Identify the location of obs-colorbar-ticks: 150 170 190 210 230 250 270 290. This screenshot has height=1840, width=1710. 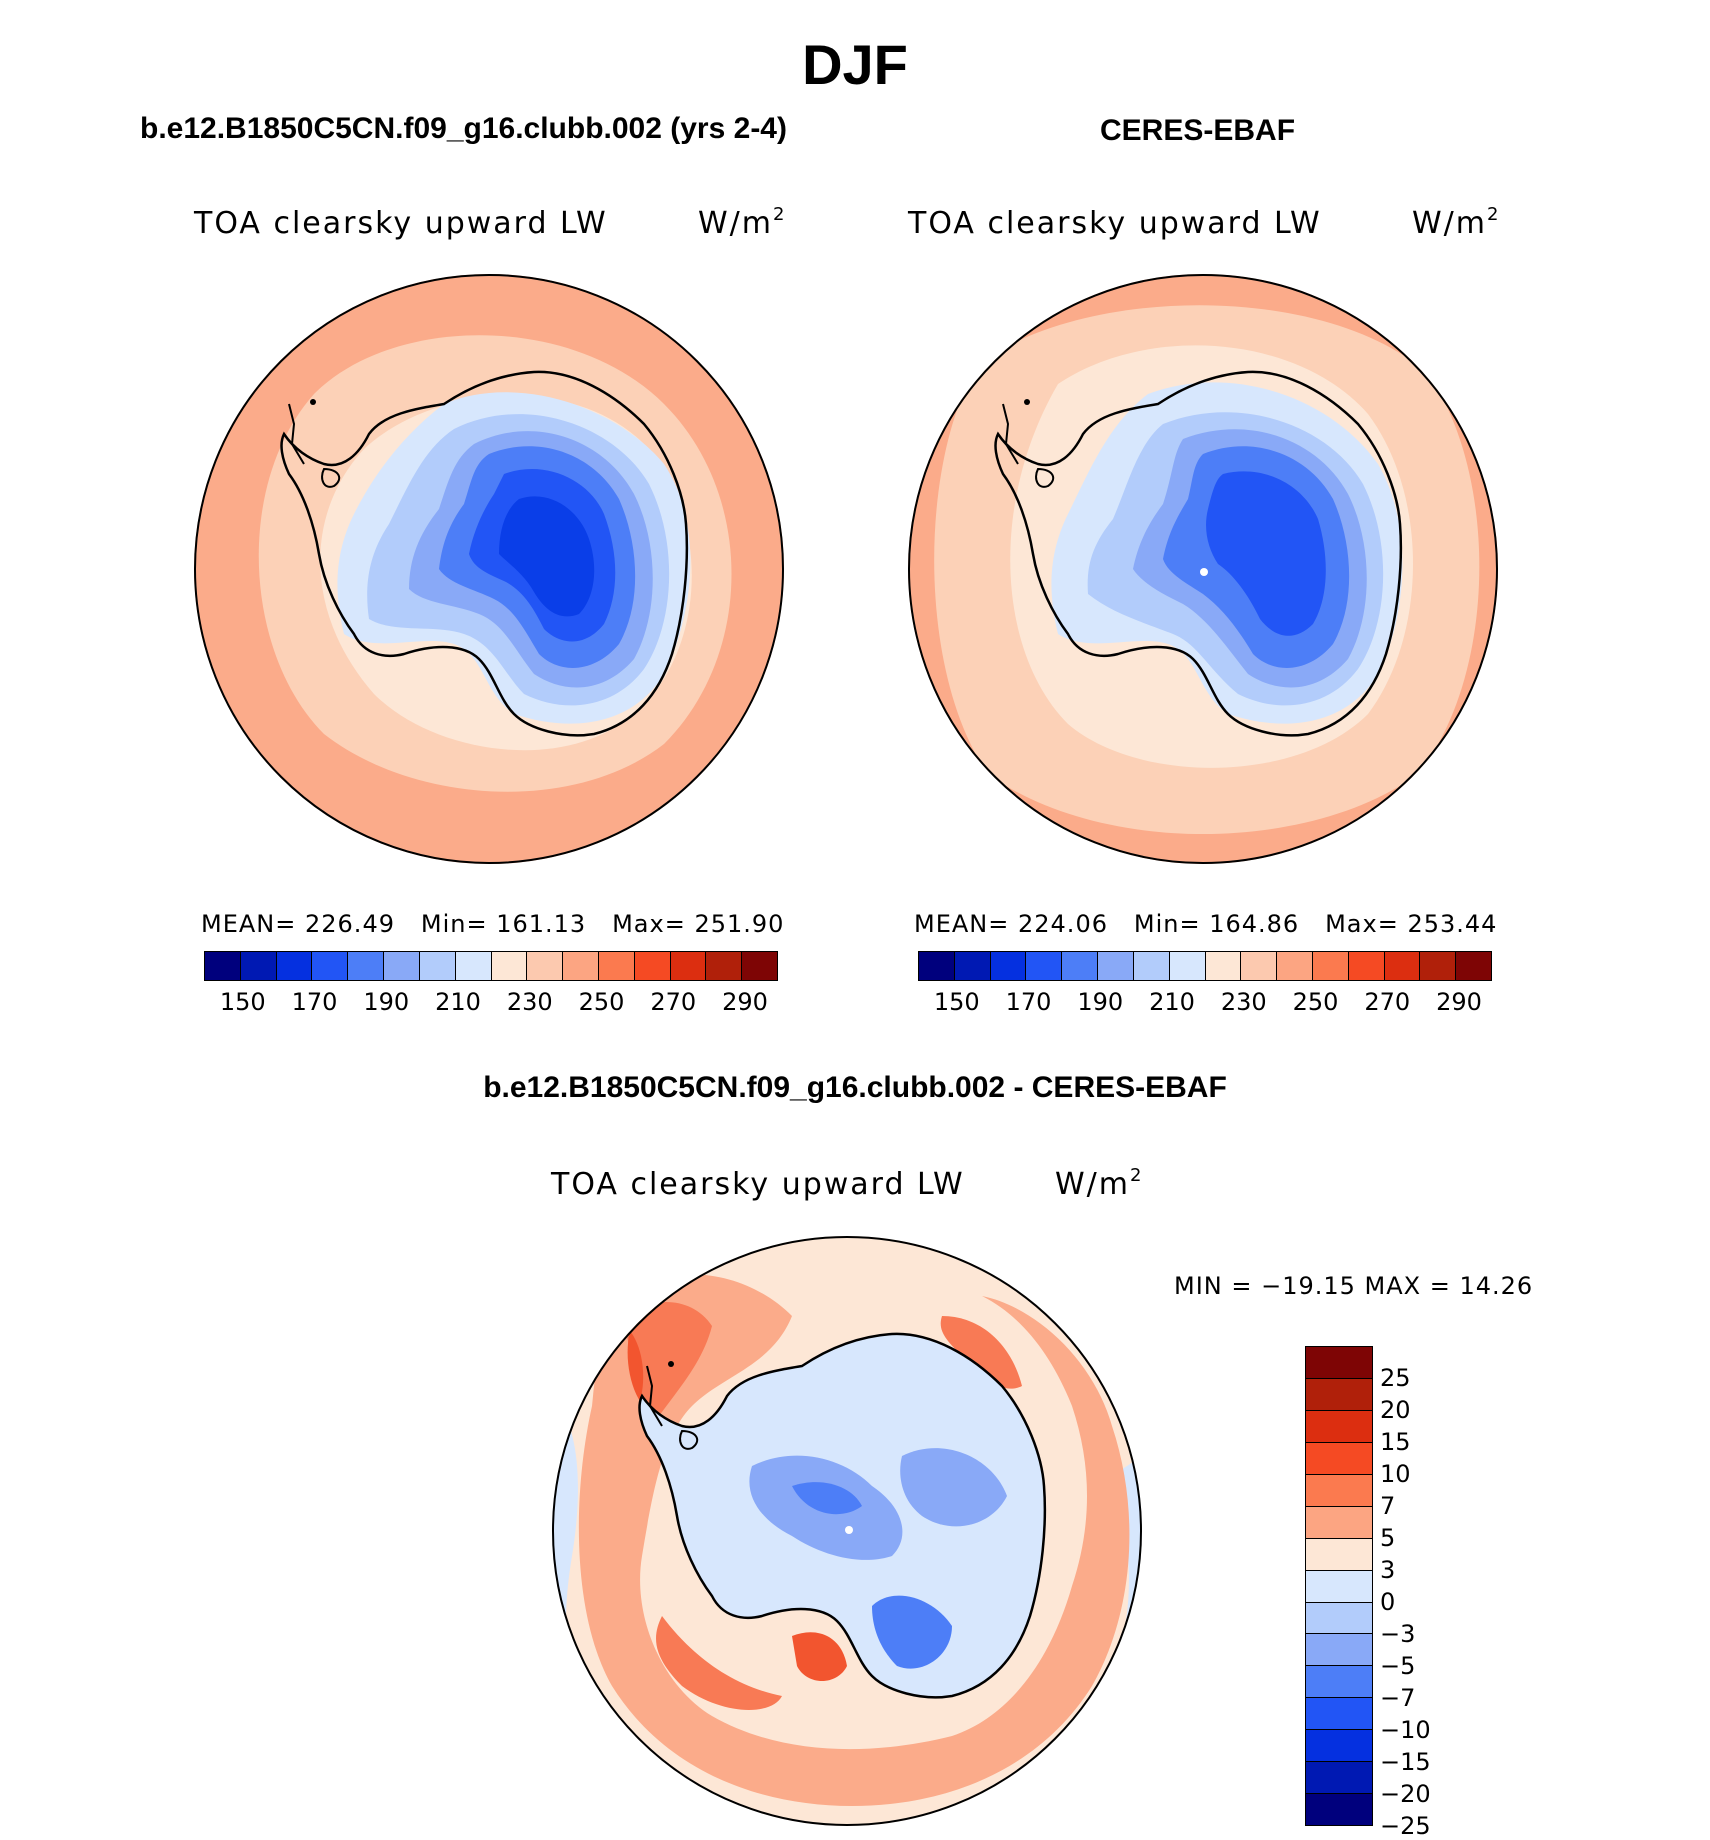
(1205, 1003).